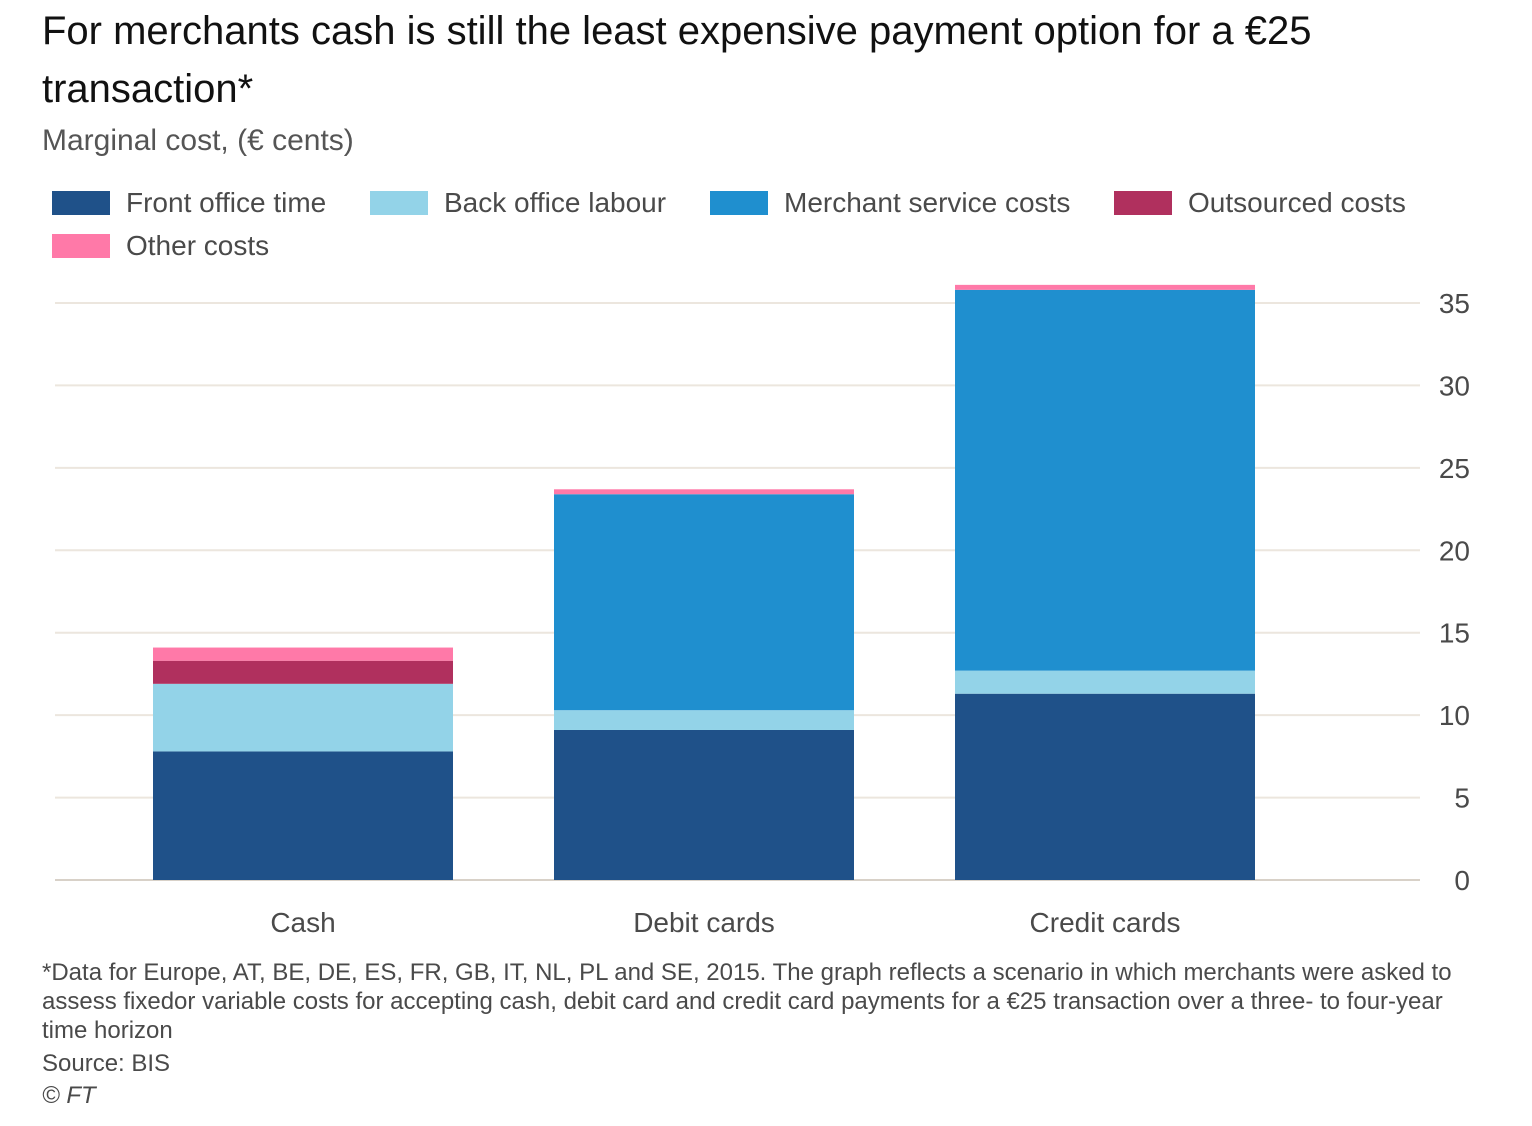 The width and height of the screenshot is (1532, 1126). I want to click on bar-debit-cards-other-costs, so click(704, 492).